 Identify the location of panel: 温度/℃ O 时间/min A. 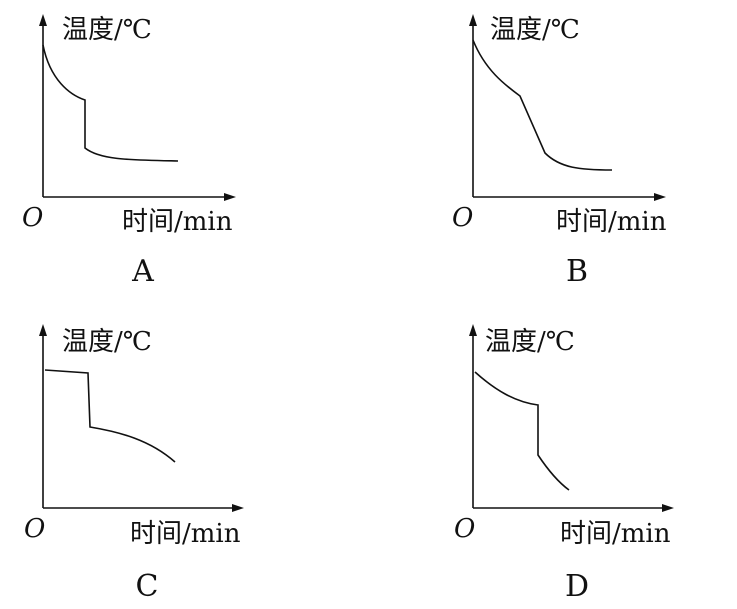
(129, 151).